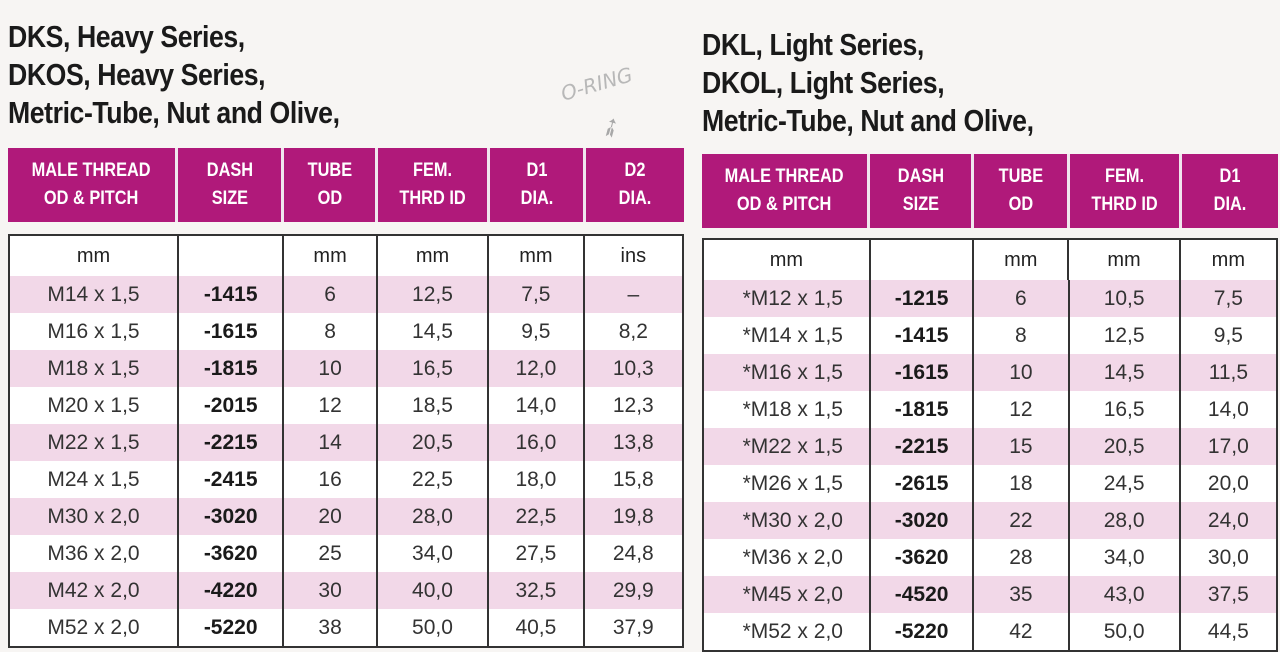 This screenshot has height=652, width=1280. Describe the element at coordinates (990, 557) in the screenshot. I see `table-row: *M36 x 2,0 -3620 28 34,0 30,0` at that location.